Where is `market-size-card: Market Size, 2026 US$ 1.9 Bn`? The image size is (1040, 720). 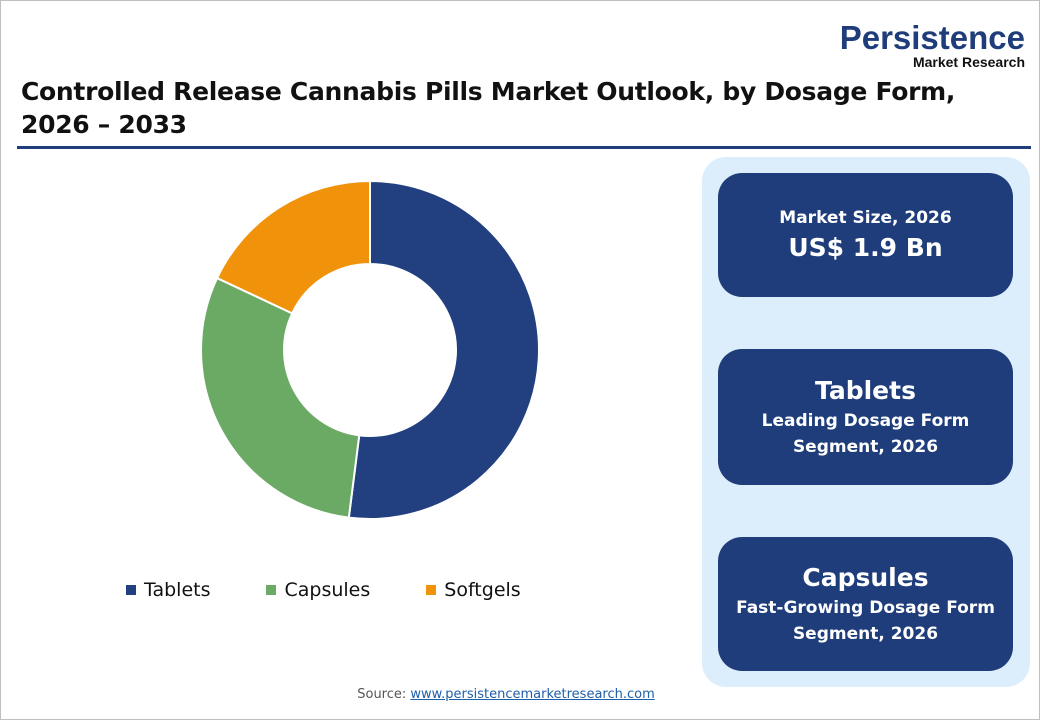
market-size-card: Market Size, 2026 US$ 1.9 Bn is located at coordinates (865, 235).